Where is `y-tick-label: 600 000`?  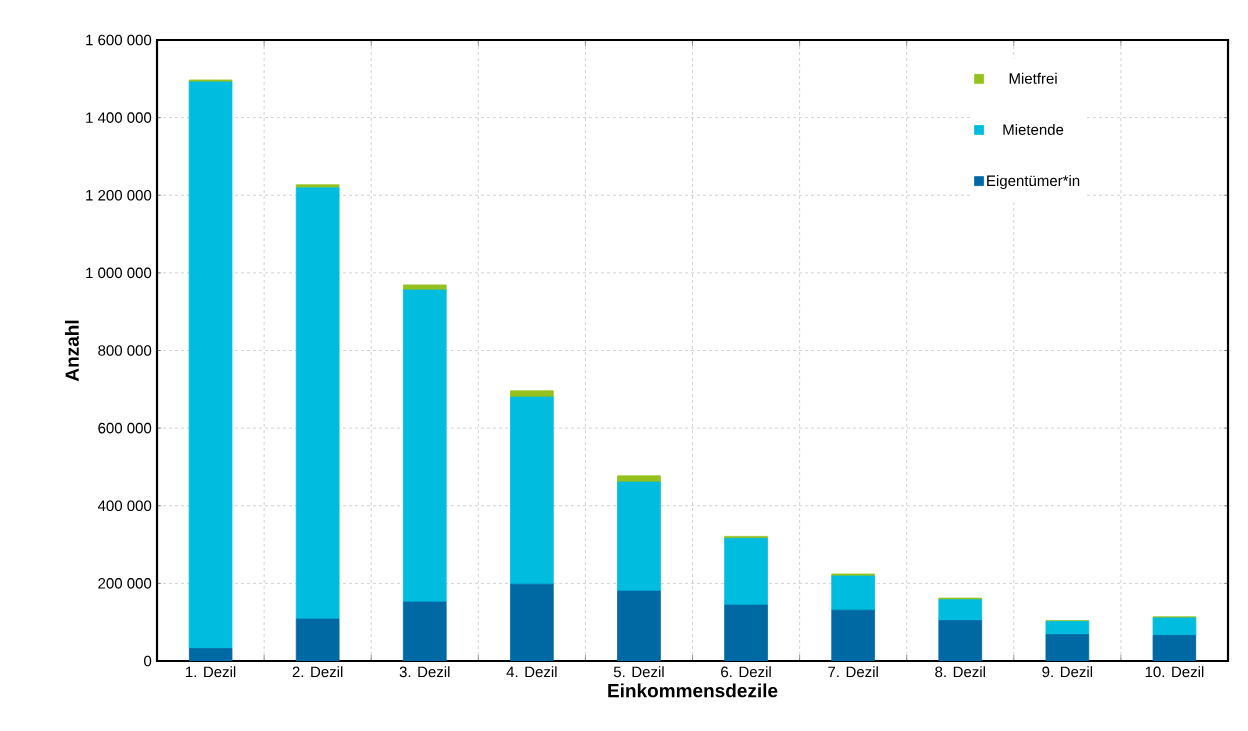 y-tick-label: 600 000 is located at coordinates (125, 428).